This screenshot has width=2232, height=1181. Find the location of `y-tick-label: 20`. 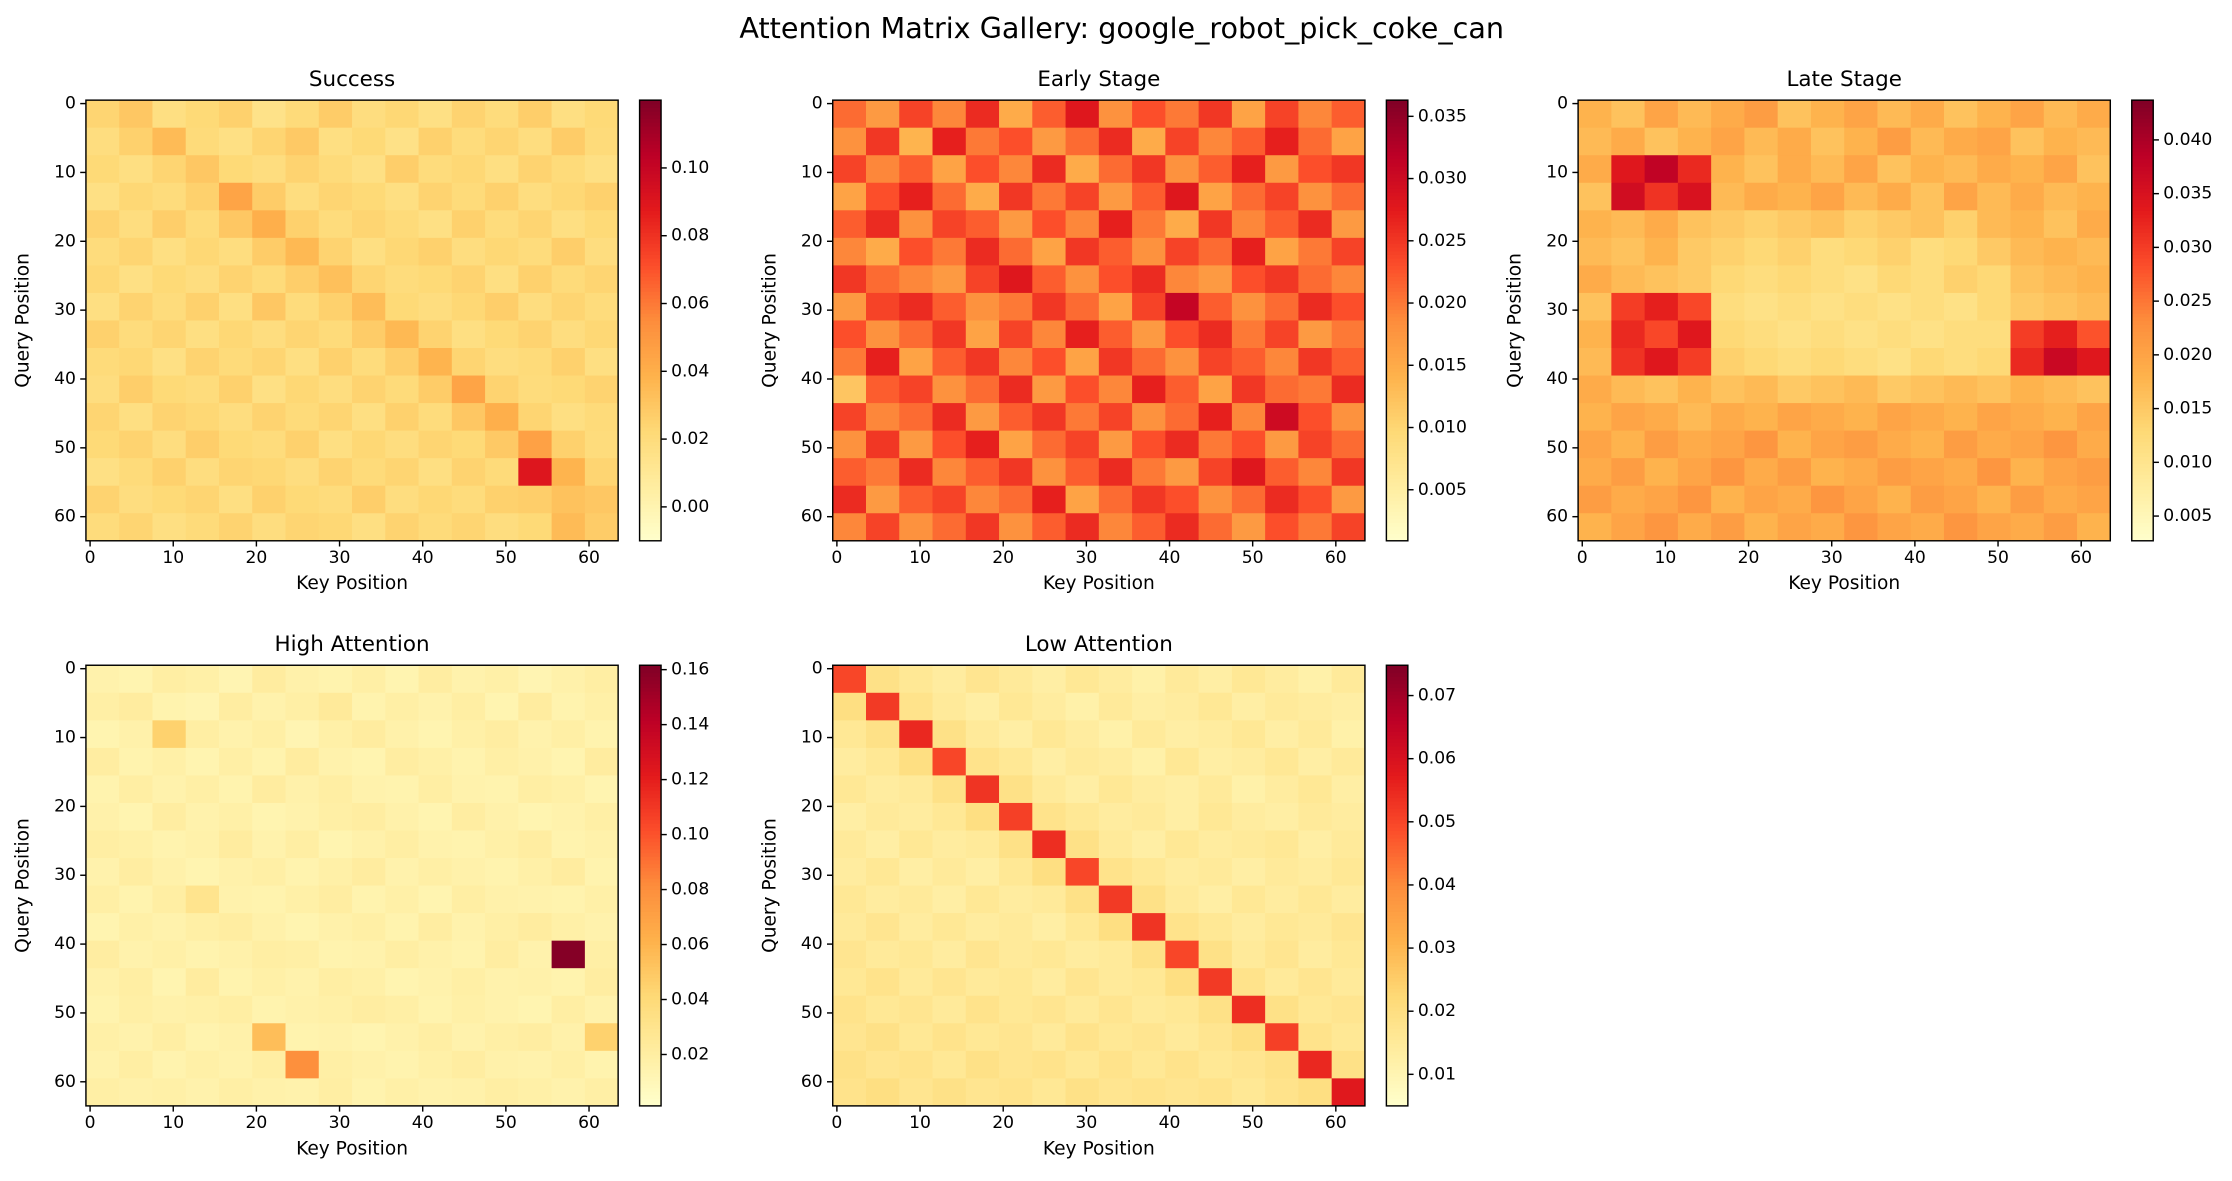

y-tick-label: 20 is located at coordinates (65, 806).